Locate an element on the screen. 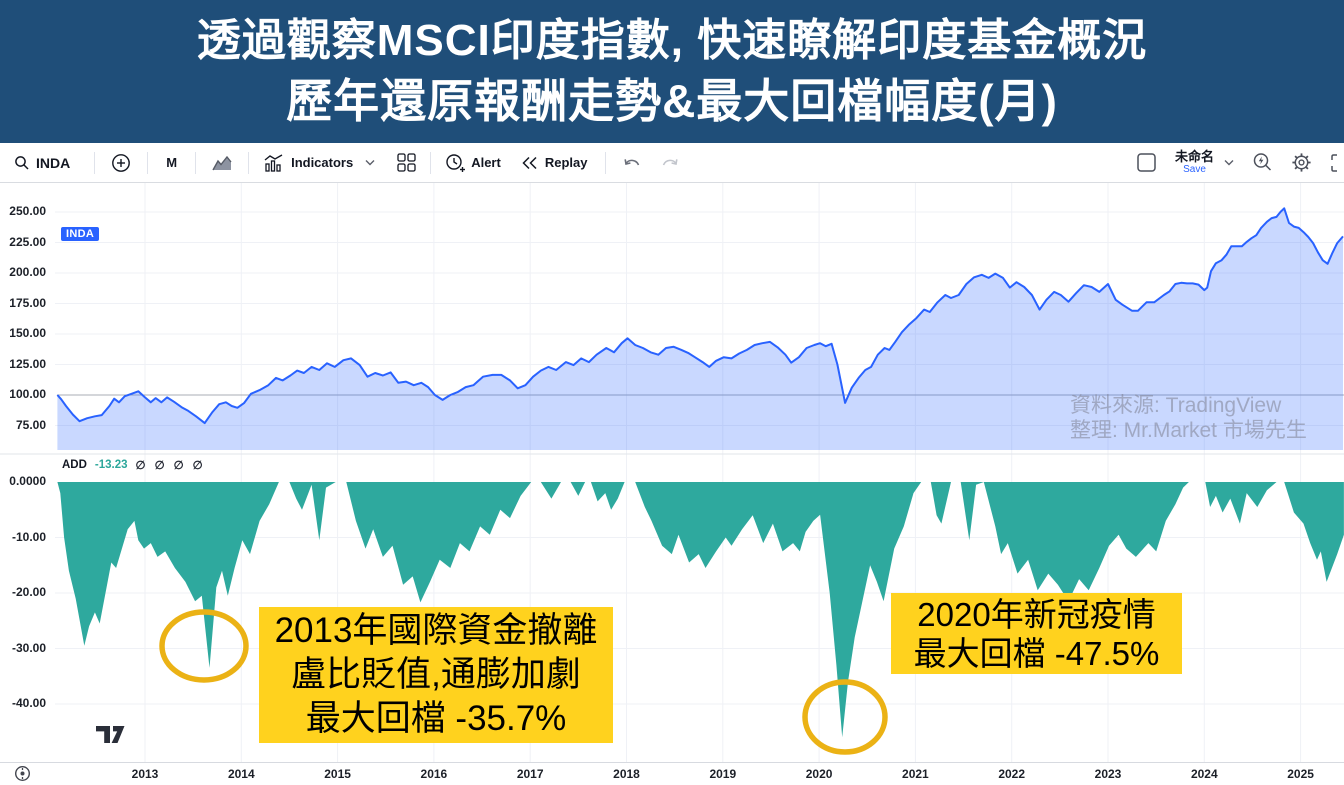  tradingview-logo is located at coordinates (111, 737).